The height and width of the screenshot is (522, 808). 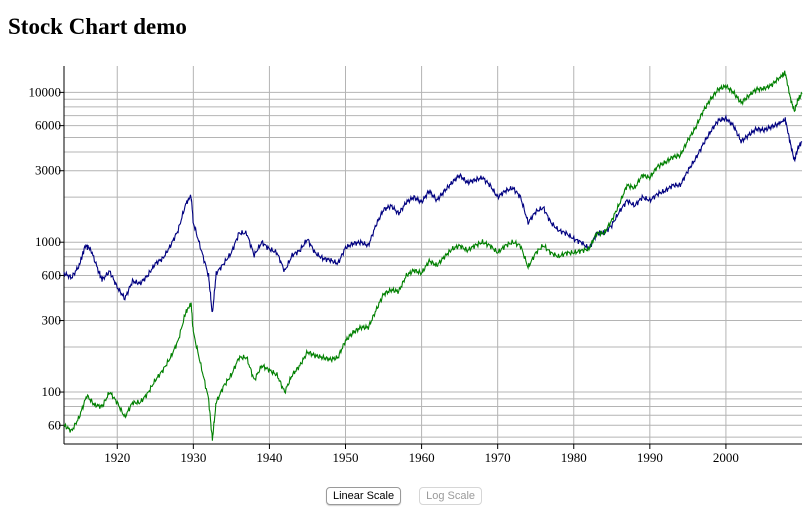 I want to click on y-tick-label: 300, so click(x=52, y=320).